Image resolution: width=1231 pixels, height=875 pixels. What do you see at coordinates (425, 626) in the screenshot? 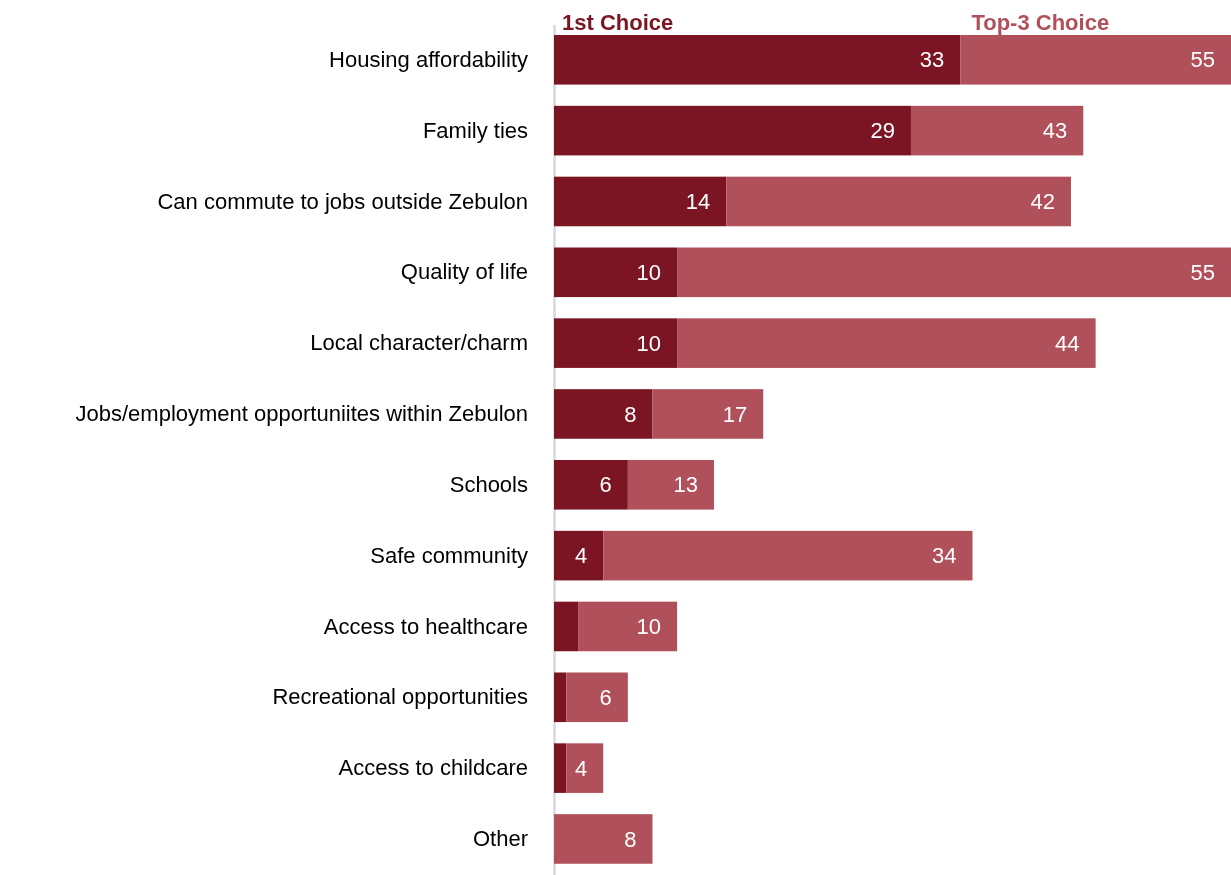
I see `y-tick-label: Access to healthcare` at bounding box center [425, 626].